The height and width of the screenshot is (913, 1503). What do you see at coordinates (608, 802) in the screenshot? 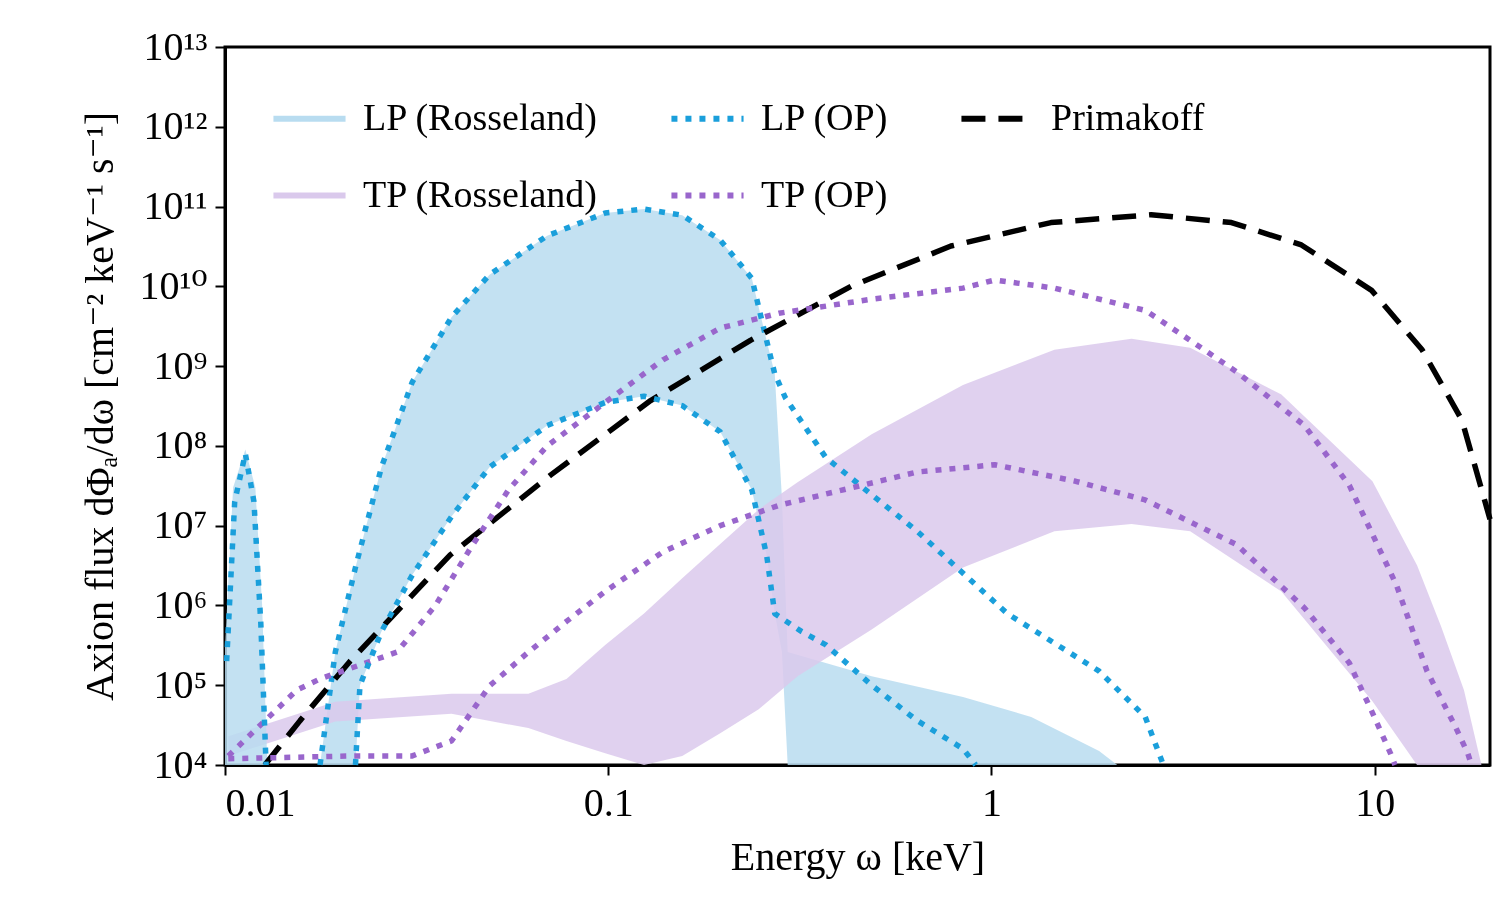
I see `x-tick-label: 0.1` at bounding box center [608, 802].